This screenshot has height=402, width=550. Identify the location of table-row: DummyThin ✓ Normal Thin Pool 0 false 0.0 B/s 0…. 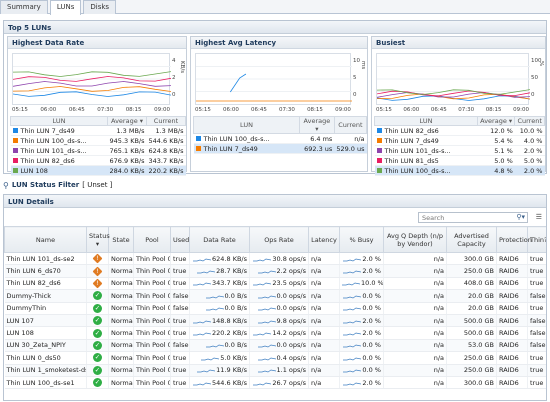
(275, 308).